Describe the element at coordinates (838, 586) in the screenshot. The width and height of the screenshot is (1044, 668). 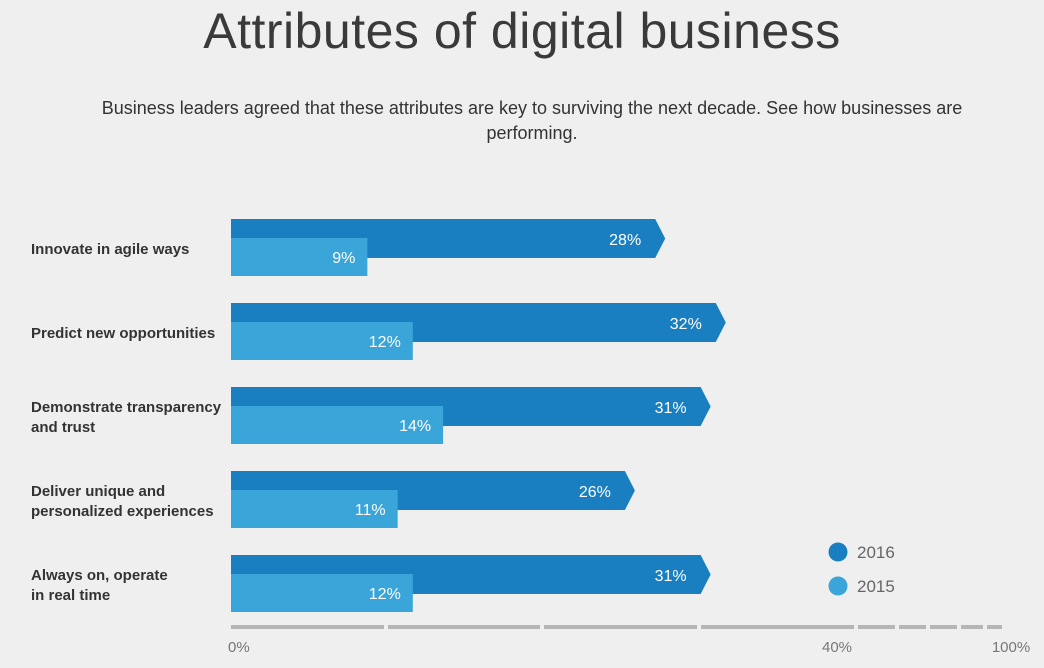
I see `legend-swatch-2015` at that location.